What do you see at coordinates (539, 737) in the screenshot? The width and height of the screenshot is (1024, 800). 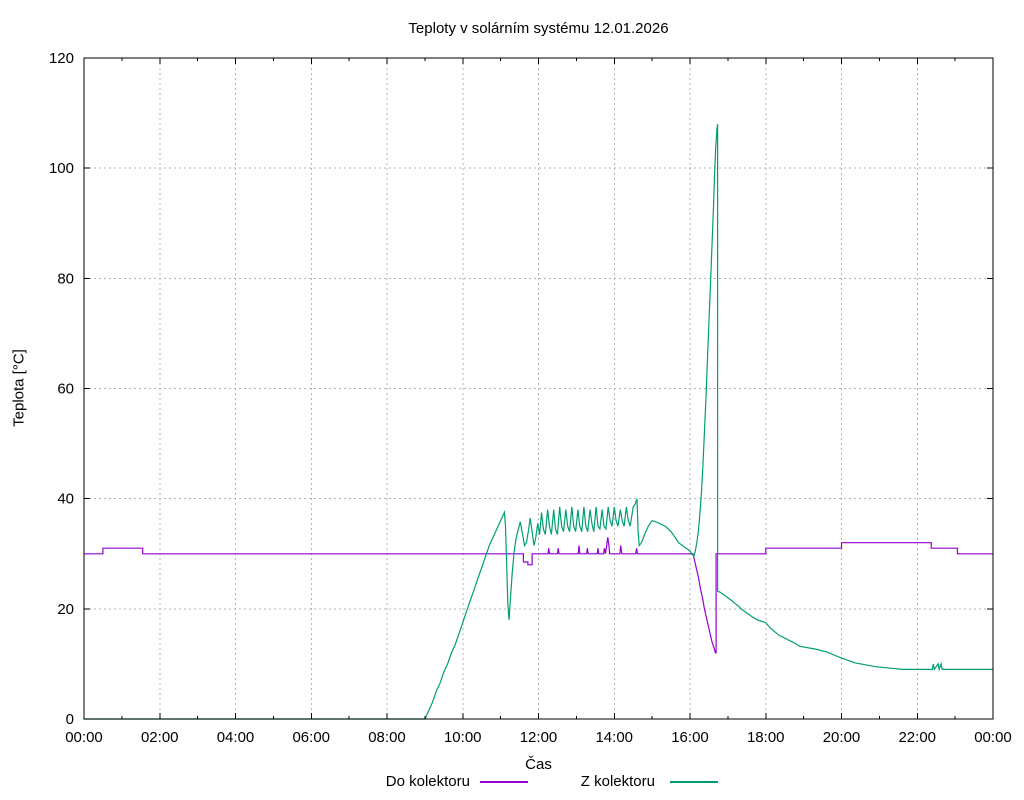 I see `svg-text: 12:00` at bounding box center [539, 737].